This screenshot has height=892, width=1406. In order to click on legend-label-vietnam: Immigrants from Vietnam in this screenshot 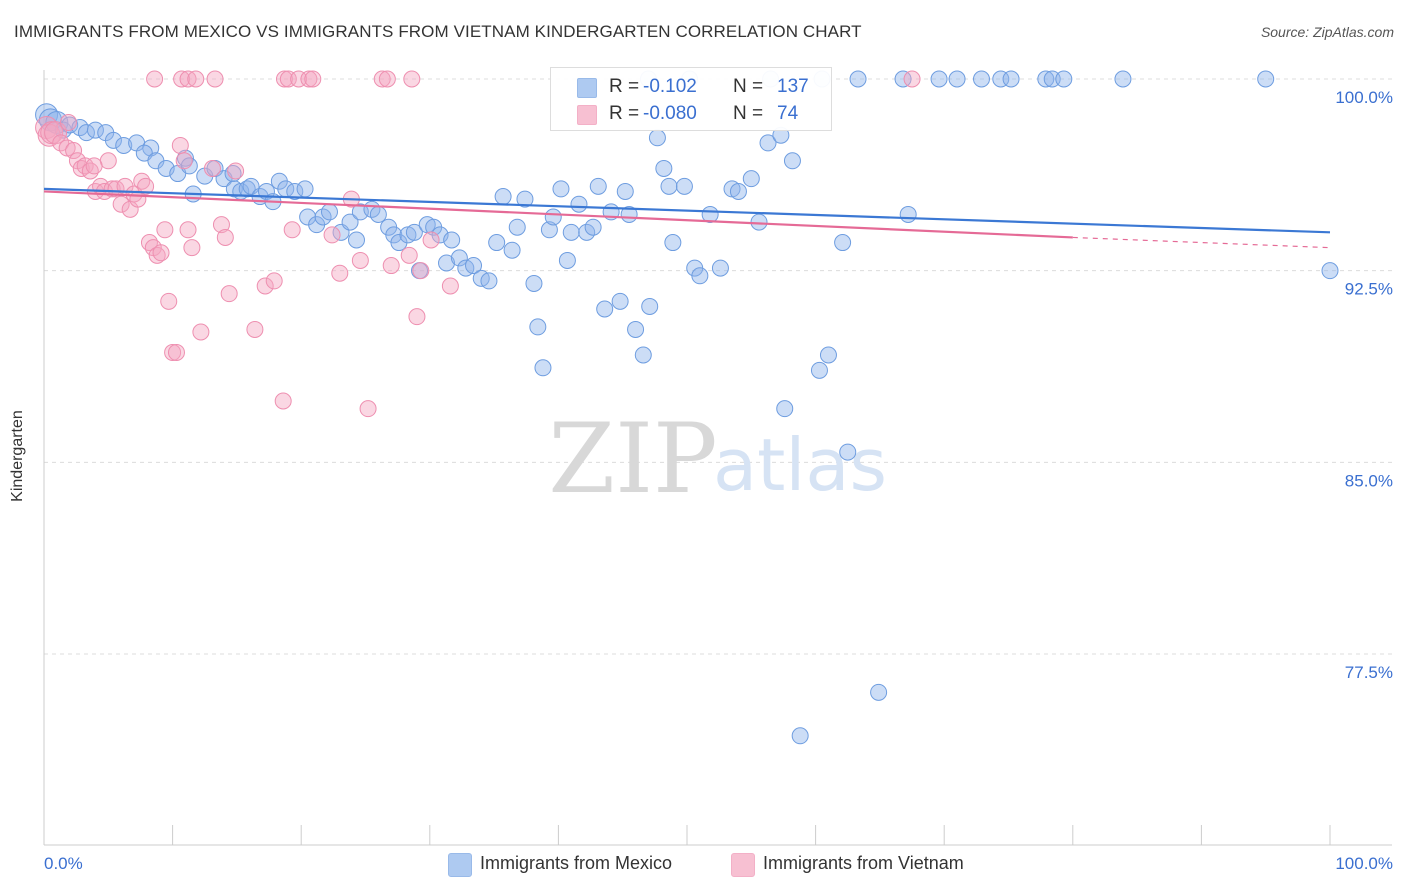, I will do `click(863, 863)`.